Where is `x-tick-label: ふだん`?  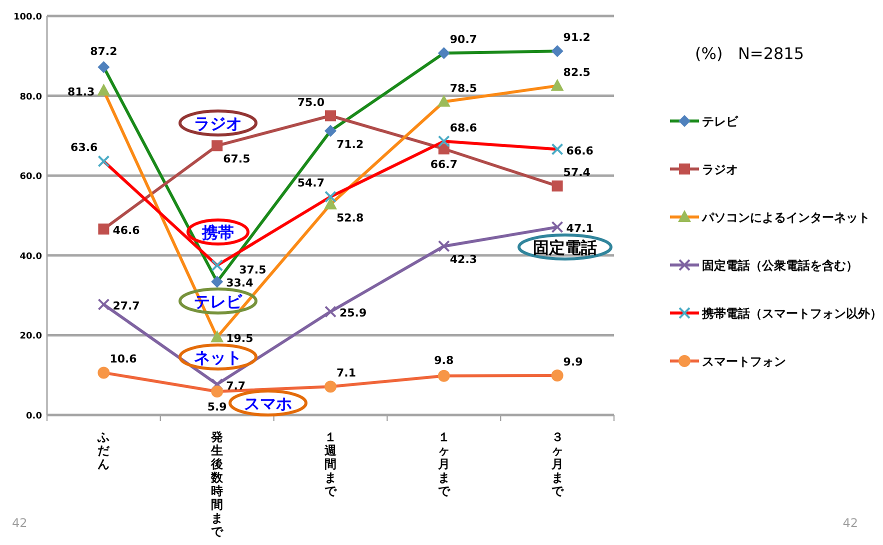 x-tick-label: ふだん is located at coordinates (103, 450).